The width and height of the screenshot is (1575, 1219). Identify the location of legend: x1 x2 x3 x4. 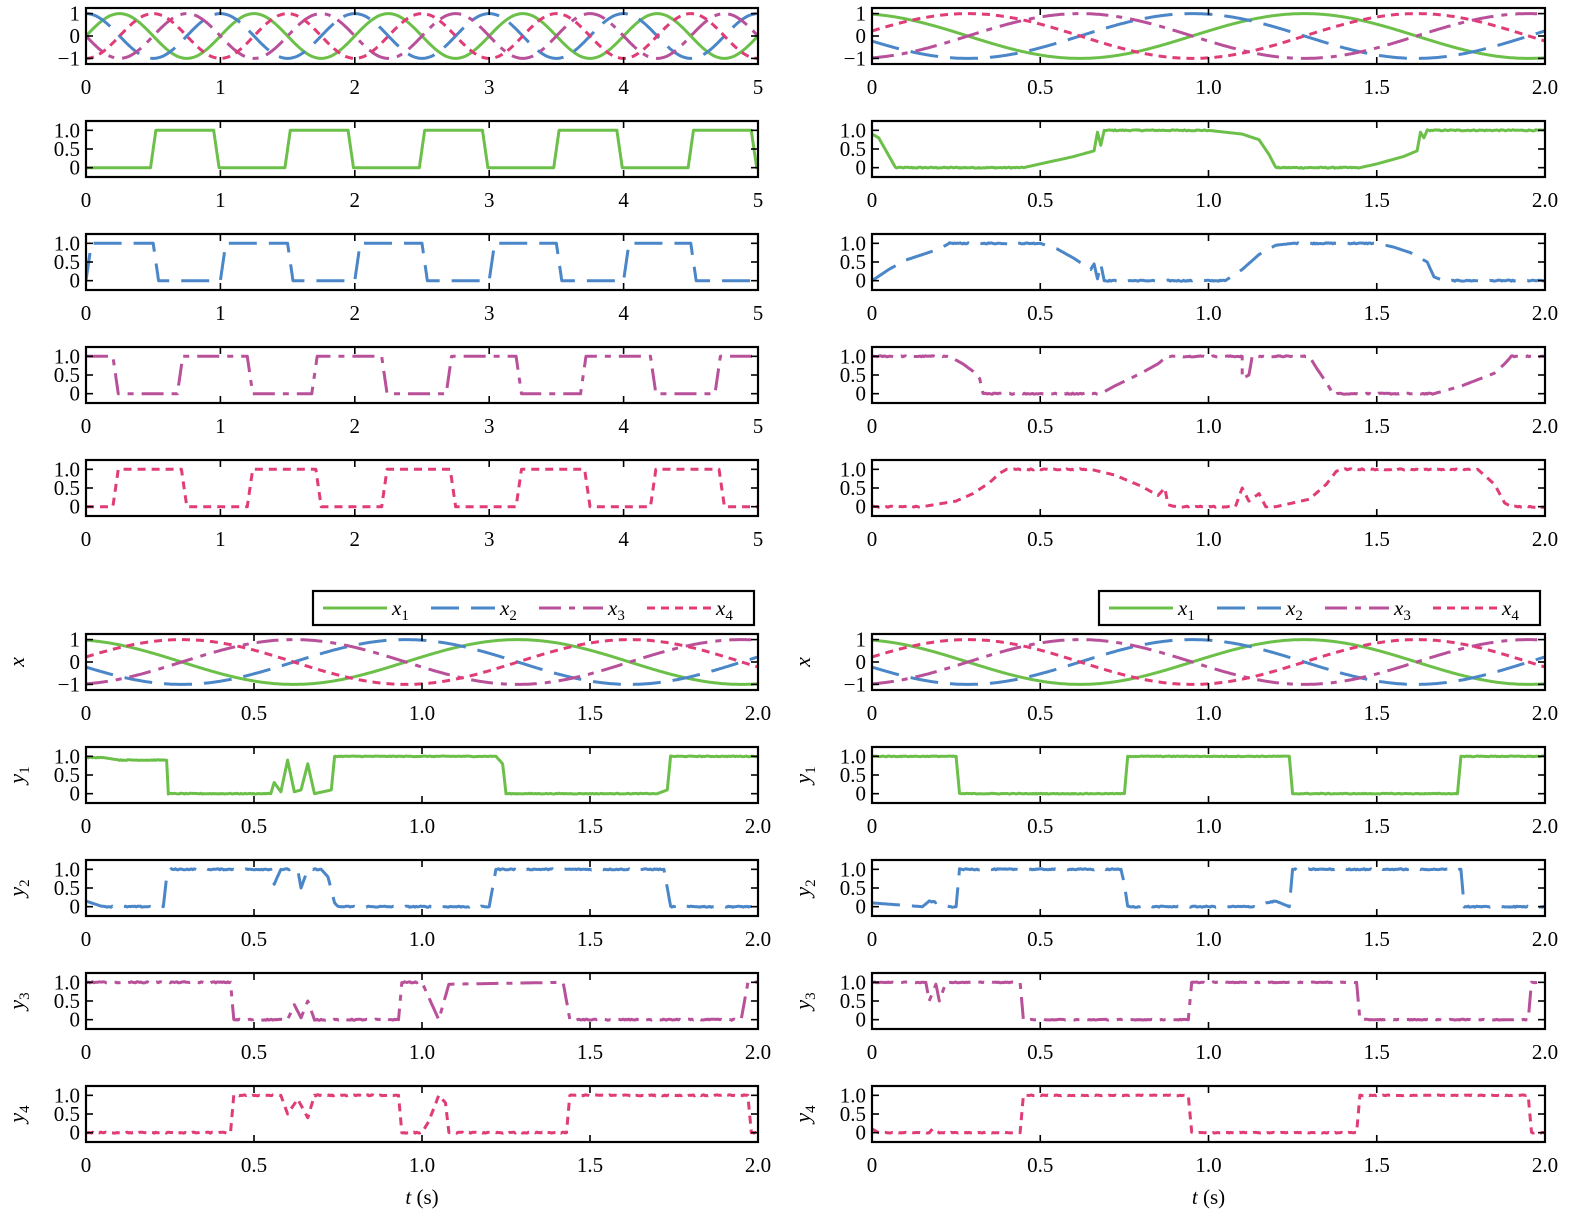
(1319, 608).